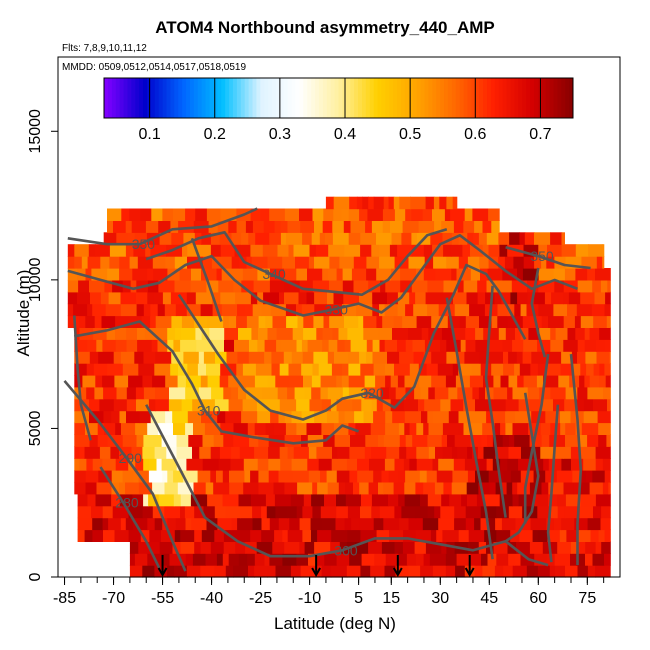  I want to click on chart-title: ATOM4 Northbound asymmetry_440_AMP, so click(325, 27).